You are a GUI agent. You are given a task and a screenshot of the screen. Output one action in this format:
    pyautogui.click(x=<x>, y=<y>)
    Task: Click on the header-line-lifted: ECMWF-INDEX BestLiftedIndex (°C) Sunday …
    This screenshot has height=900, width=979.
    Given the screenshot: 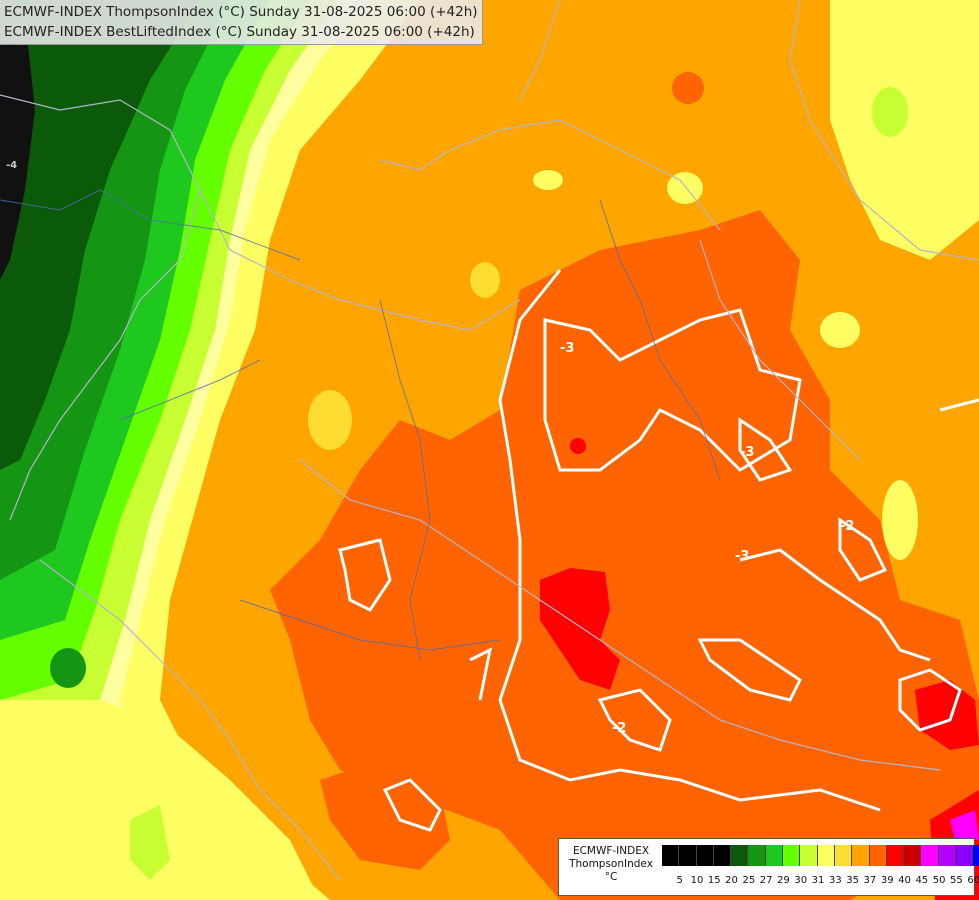 What is the action you would take?
    pyautogui.click(x=239, y=32)
    